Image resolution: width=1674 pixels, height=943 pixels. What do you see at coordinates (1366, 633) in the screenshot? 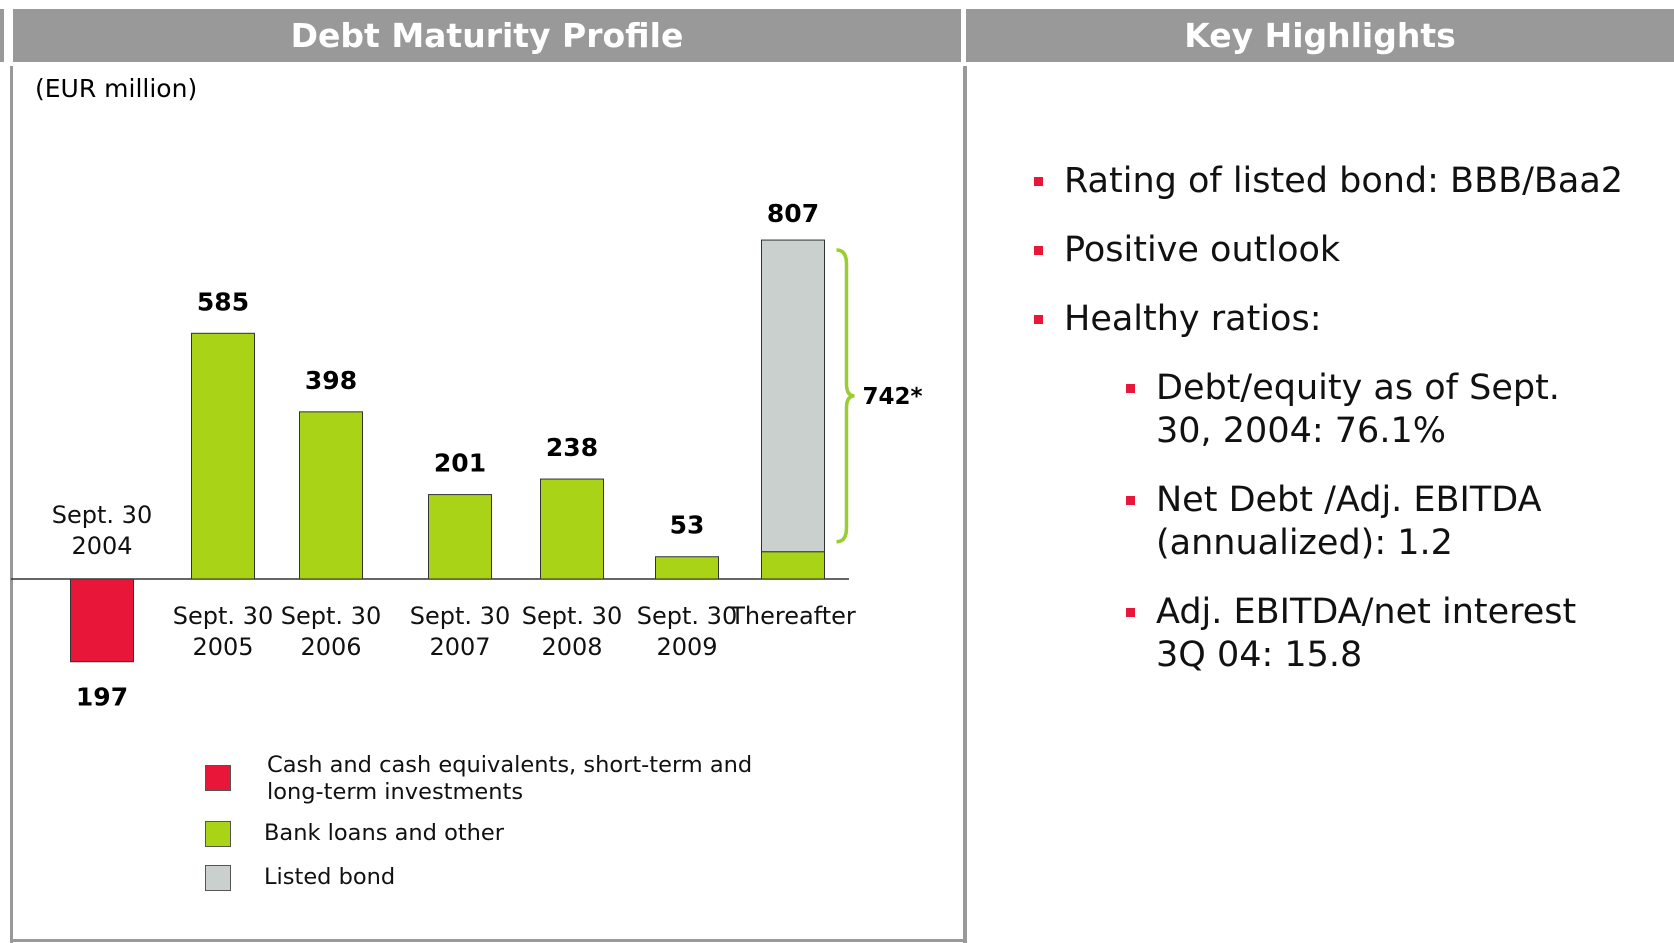
I see `highlight-subtext: Adj. EBITDA/net interest 3Q 04: 15.8` at bounding box center [1366, 633].